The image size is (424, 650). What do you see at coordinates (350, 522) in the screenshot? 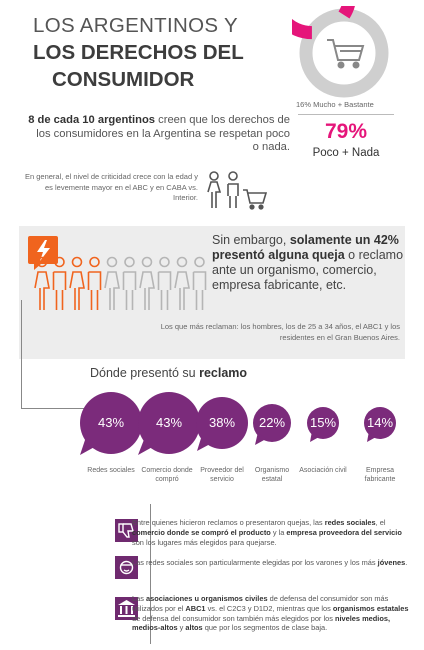
I see `info-0-b1: redes sociales` at bounding box center [350, 522].